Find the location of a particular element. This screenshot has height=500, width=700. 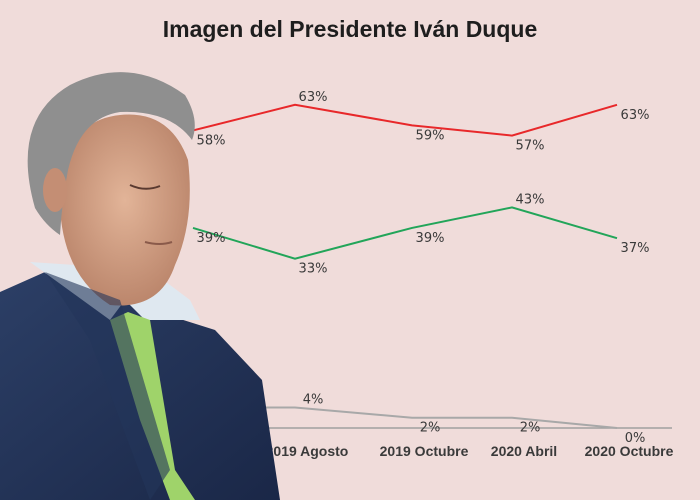

x-tick-label: 2020 Abril is located at coordinates (524, 451).